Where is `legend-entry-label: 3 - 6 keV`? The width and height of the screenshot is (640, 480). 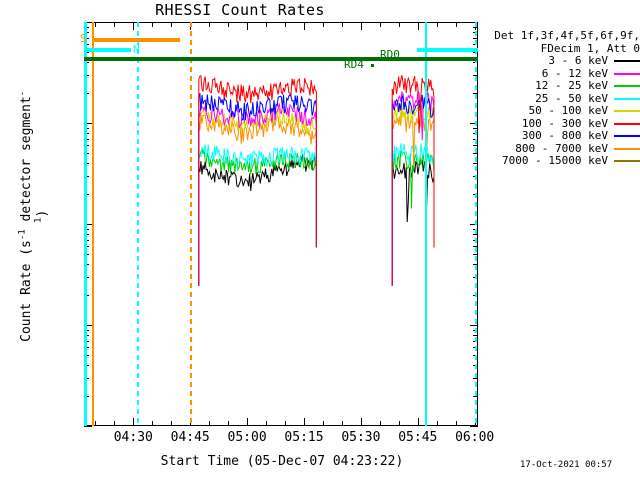 legend-entry-label: 3 - 6 keV is located at coordinates (578, 60).